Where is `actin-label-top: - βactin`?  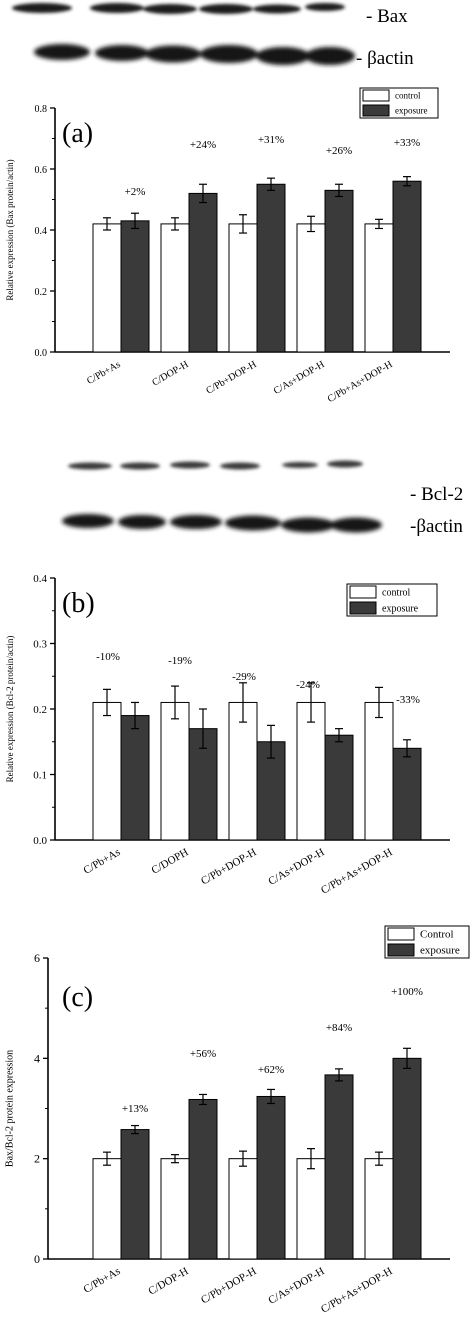
actin-label-top: - βactin is located at coordinates (385, 58).